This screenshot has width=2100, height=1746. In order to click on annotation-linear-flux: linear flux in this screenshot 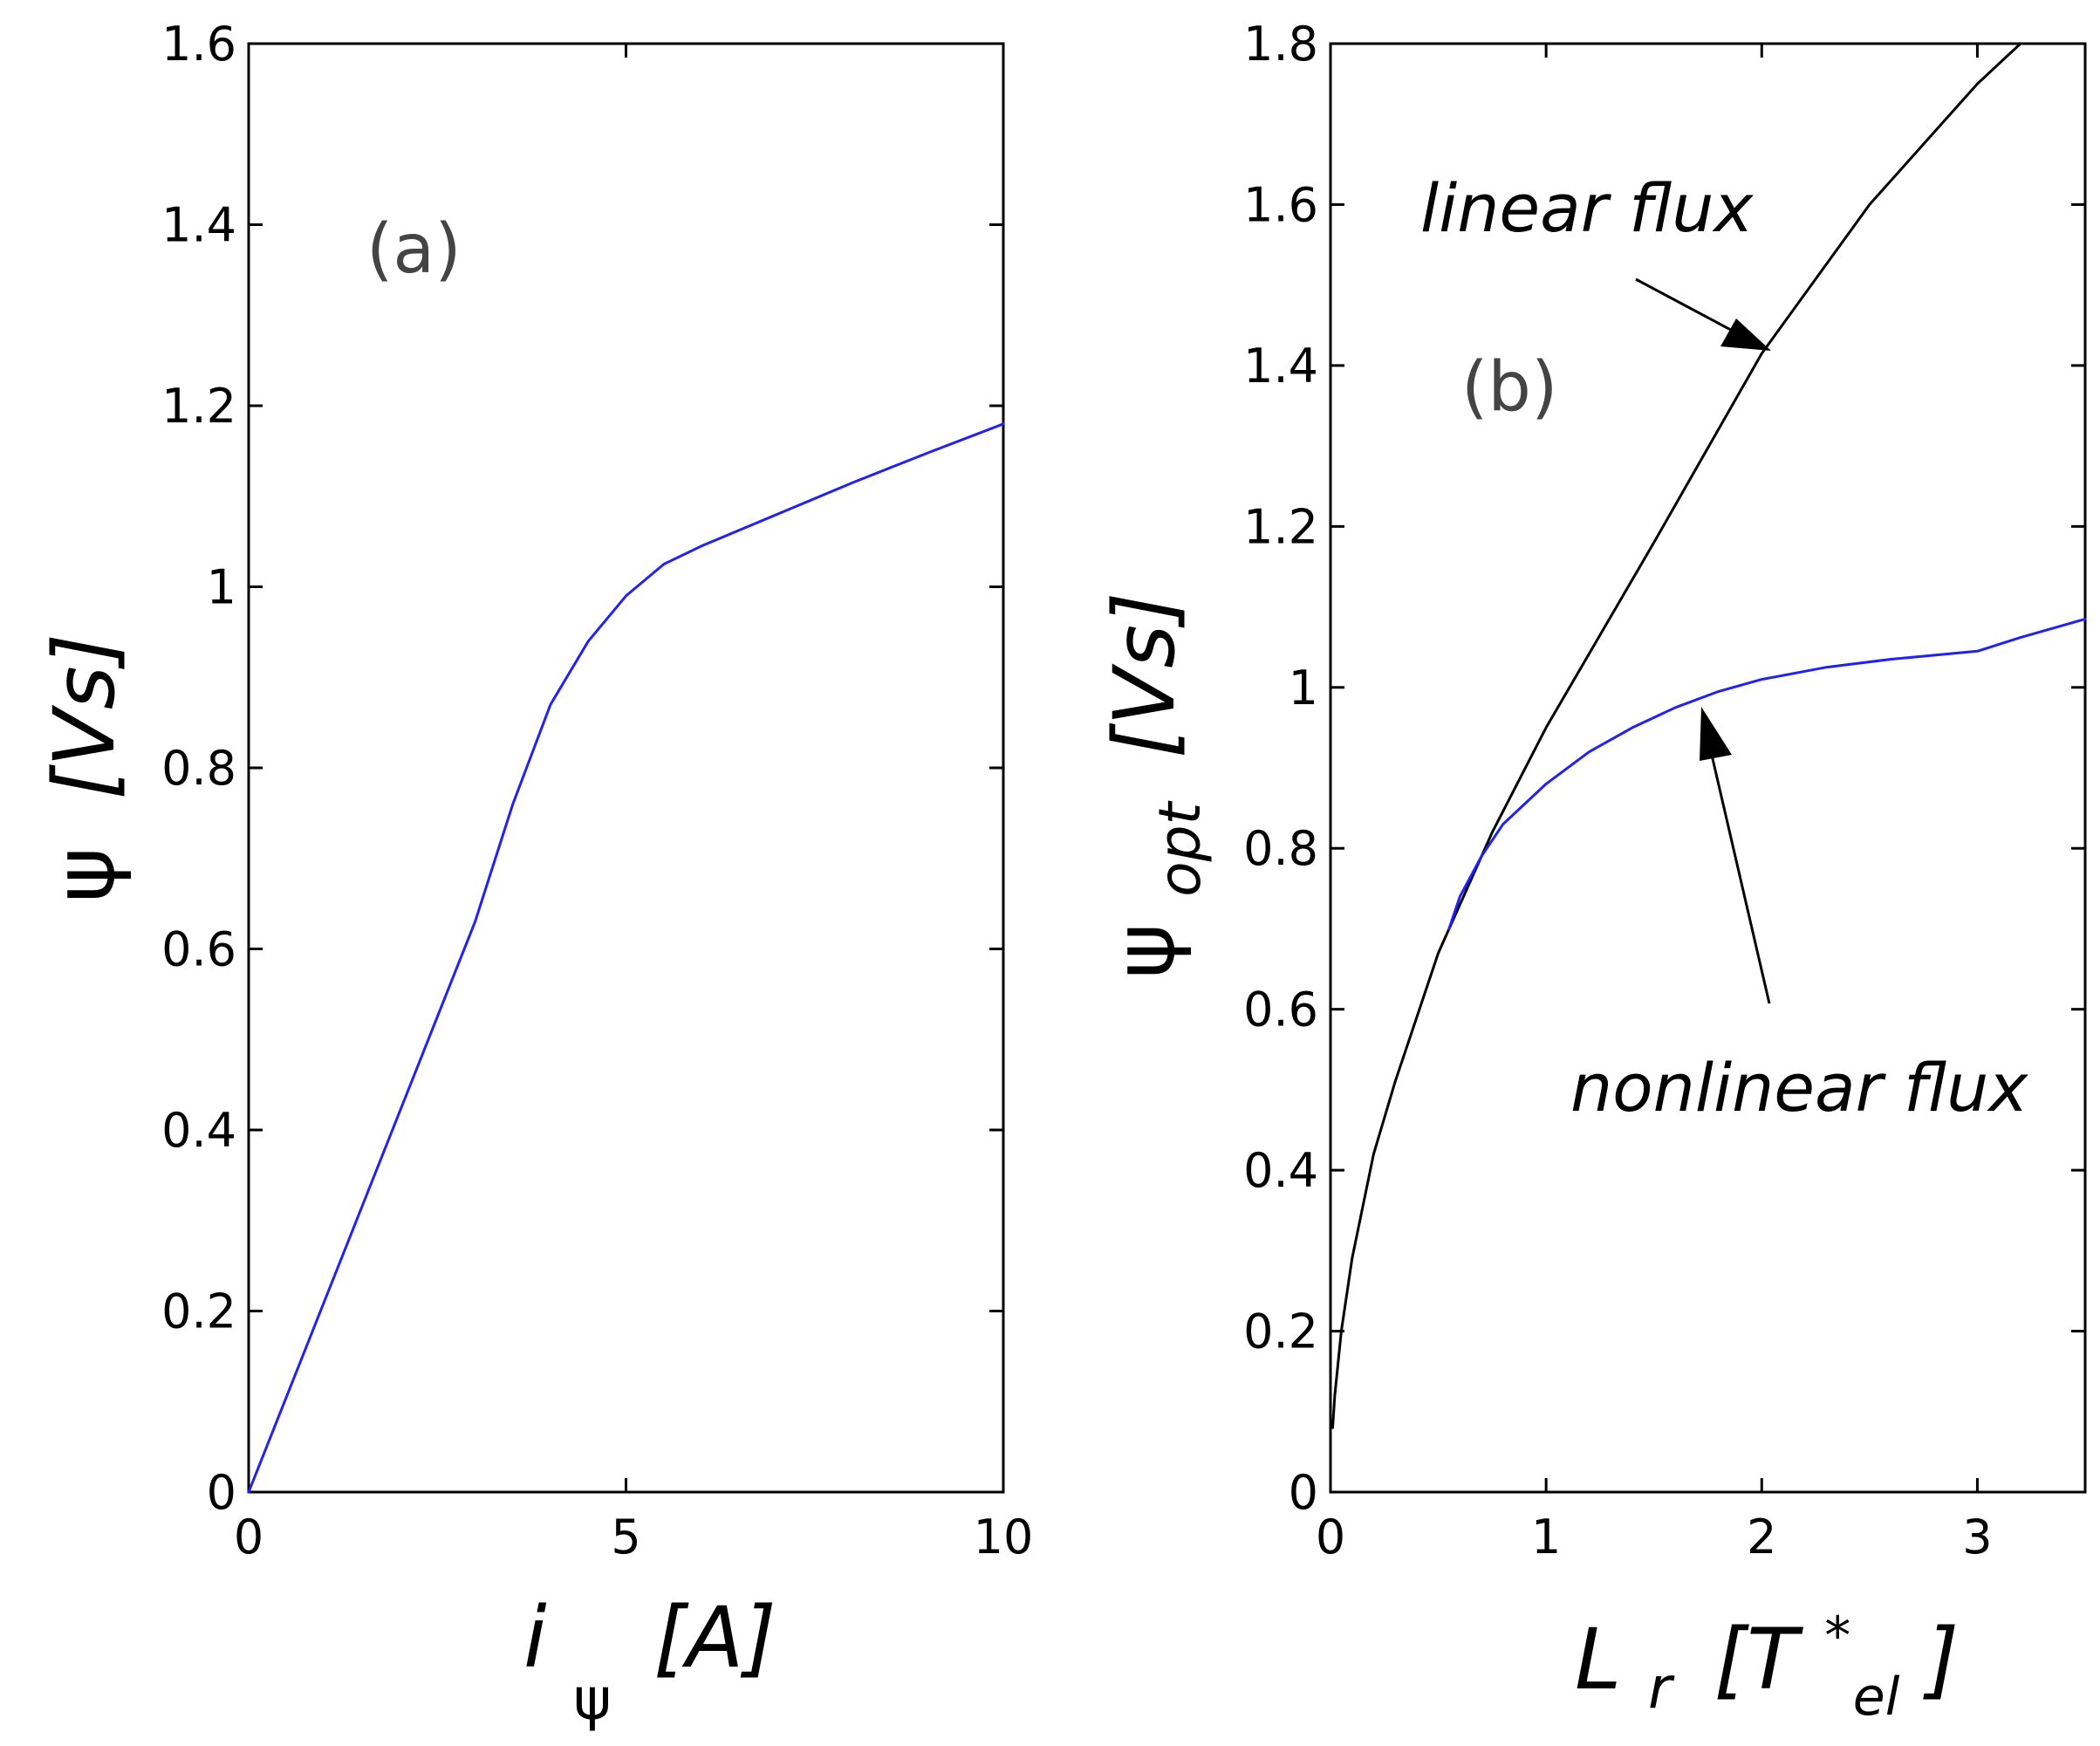, I will do `click(1587, 208)`.